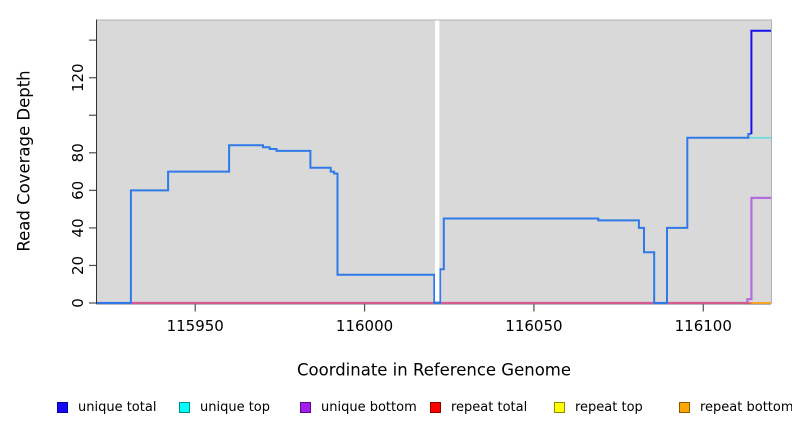 Image resolution: width=792 pixels, height=432 pixels. What do you see at coordinates (609, 407) in the screenshot?
I see `legend-label-repeat-top: repeat top` at bounding box center [609, 407].